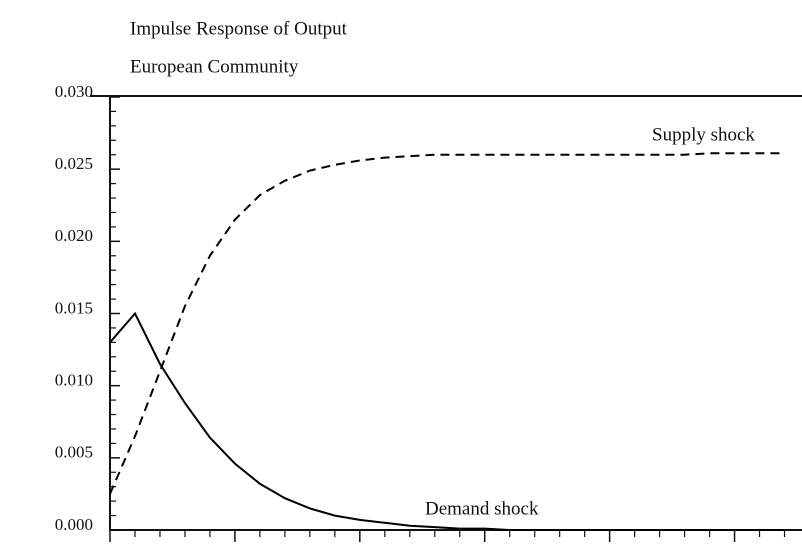 This screenshot has height=544, width=802. Describe the element at coordinates (74, 380) in the screenshot. I see `y-tick-label: 0.010` at that location.